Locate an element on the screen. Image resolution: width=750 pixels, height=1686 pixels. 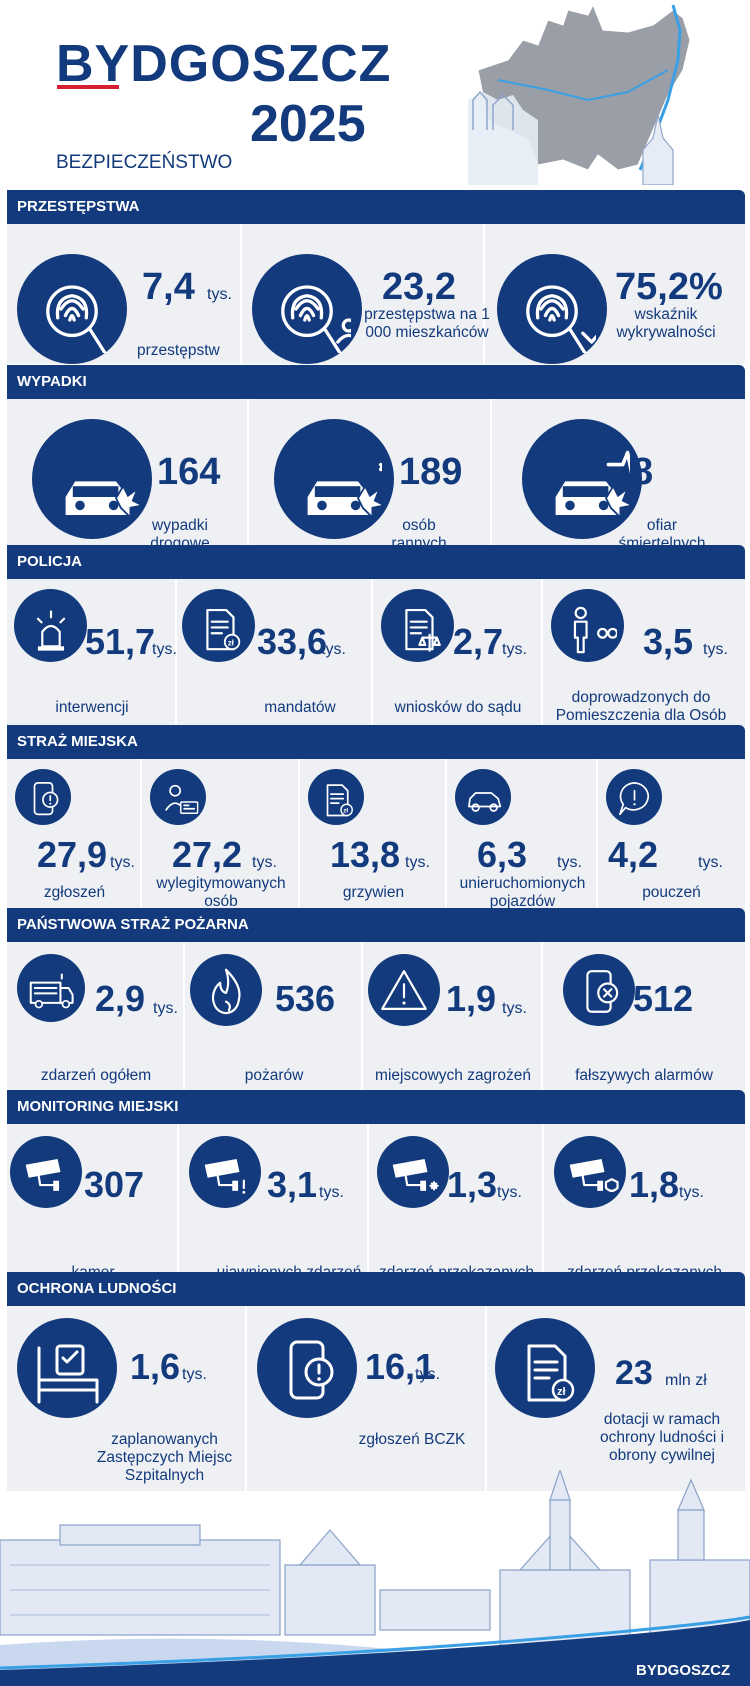
stat-label: zgłoszeń BCZK is located at coordinates (412, 1439).